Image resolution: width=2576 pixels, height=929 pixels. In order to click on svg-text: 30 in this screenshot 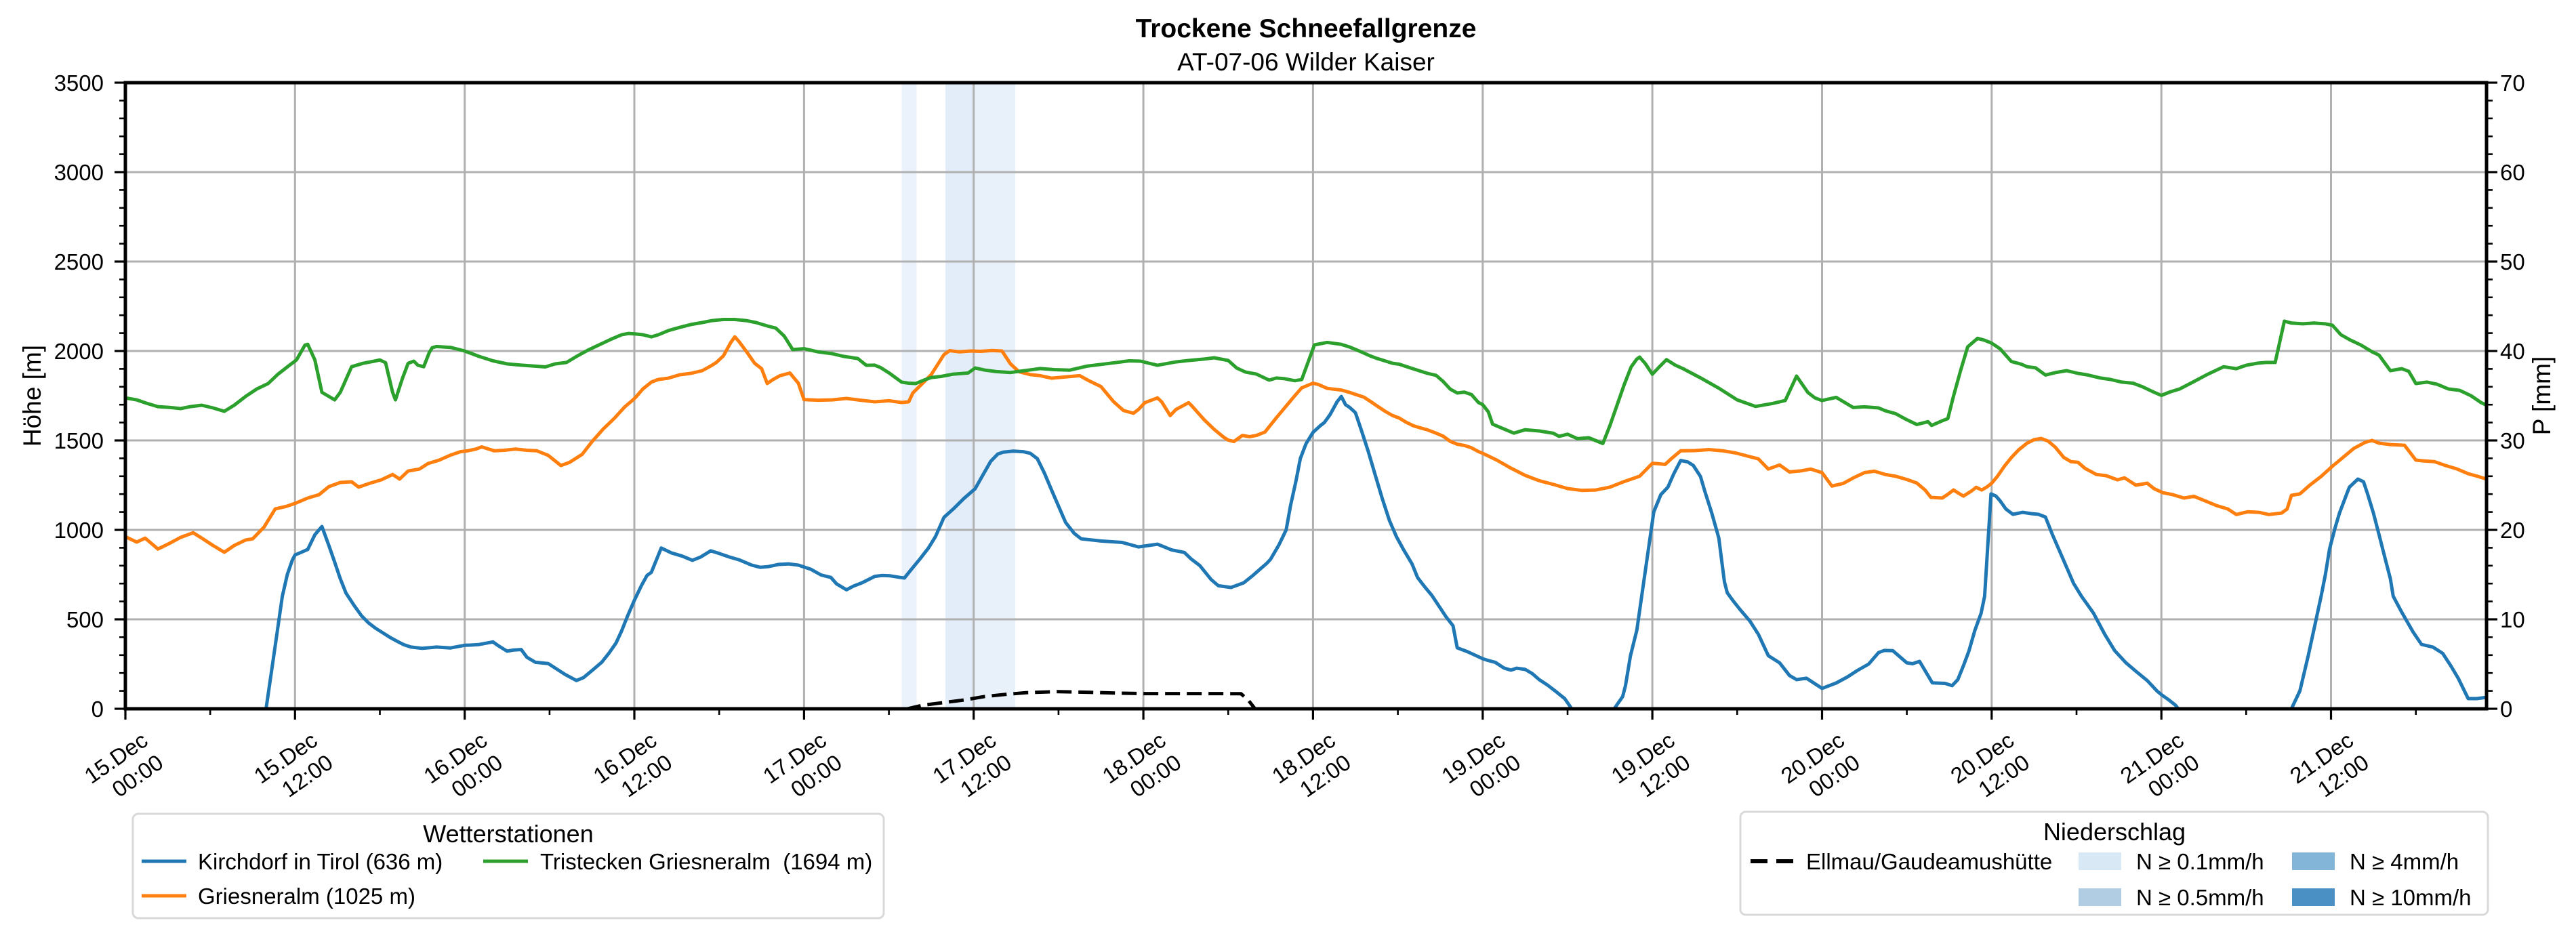, I will do `click(2513, 440)`.